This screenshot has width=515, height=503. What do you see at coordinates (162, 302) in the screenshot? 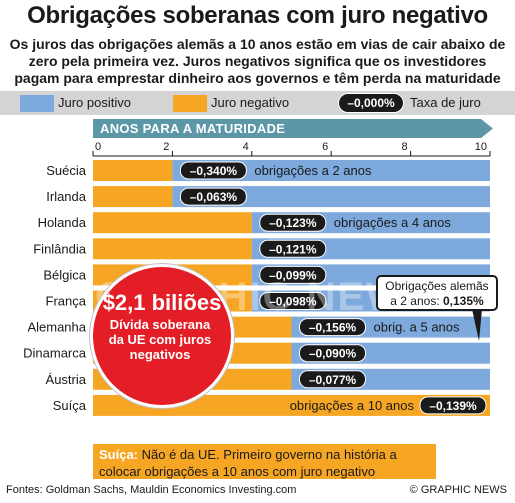
I see `bubble-amount: $2,1 biliões` at bounding box center [162, 302].